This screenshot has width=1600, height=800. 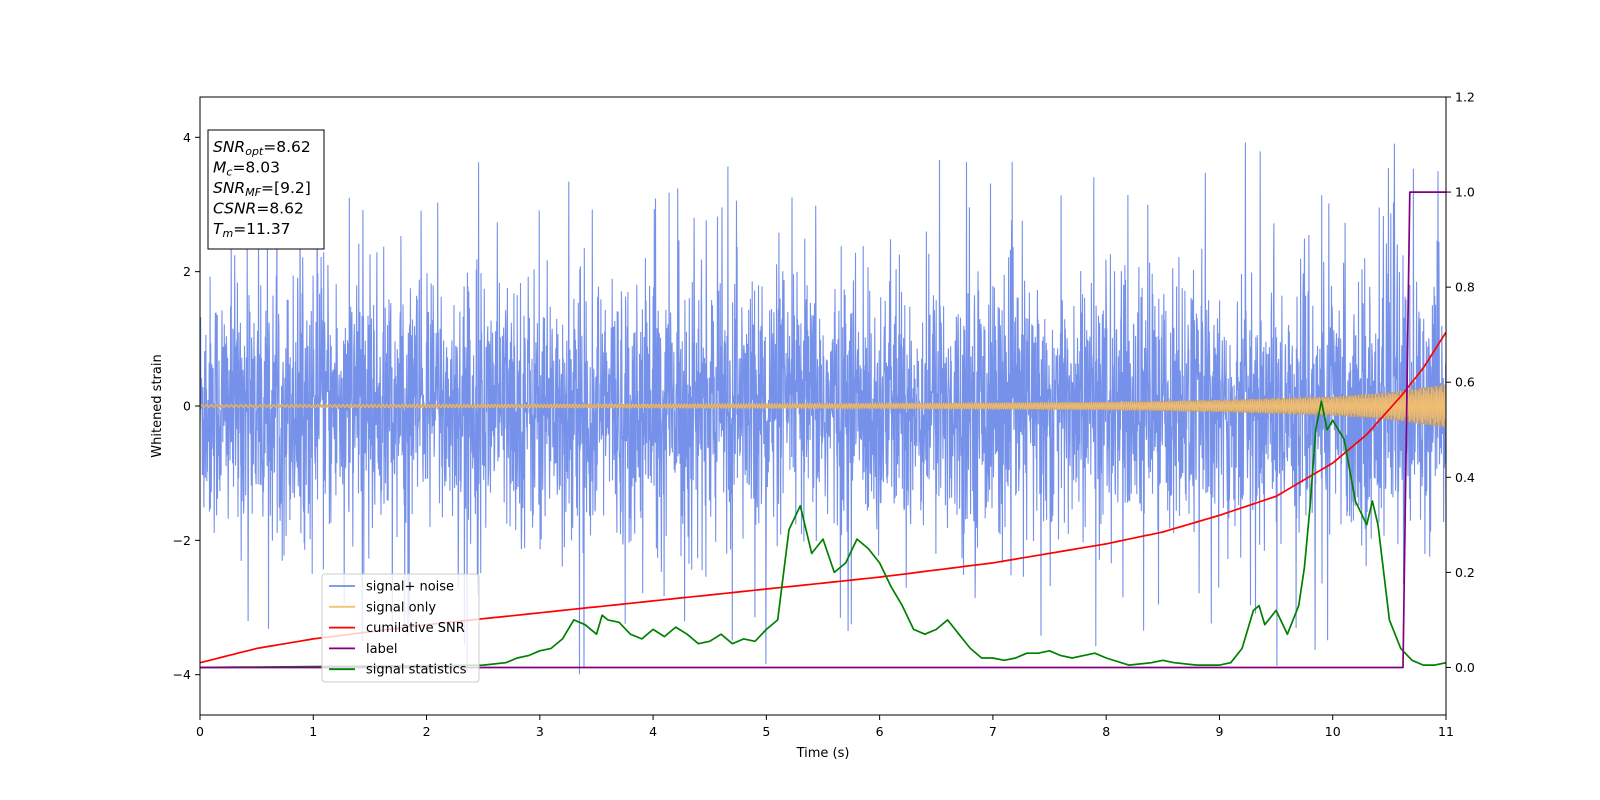 What do you see at coordinates (182, 540) in the screenshot?
I see `y-tick-label: −2` at bounding box center [182, 540].